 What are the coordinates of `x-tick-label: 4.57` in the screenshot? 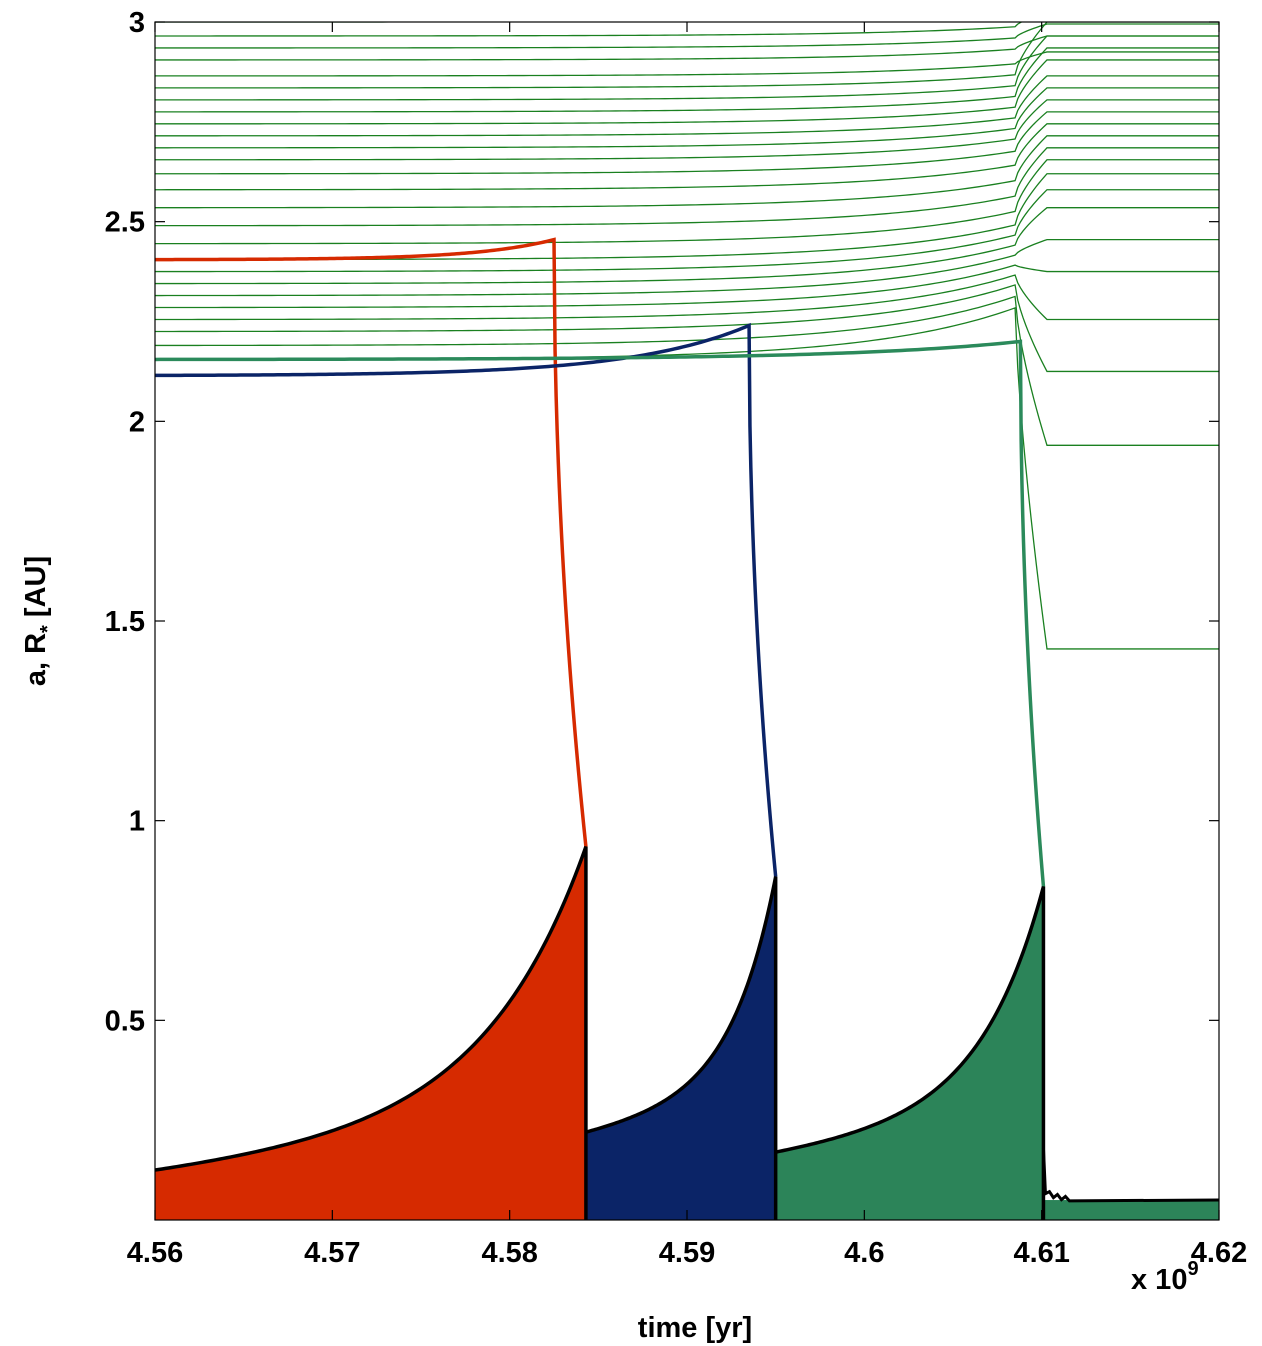 It's located at (332, 1253).